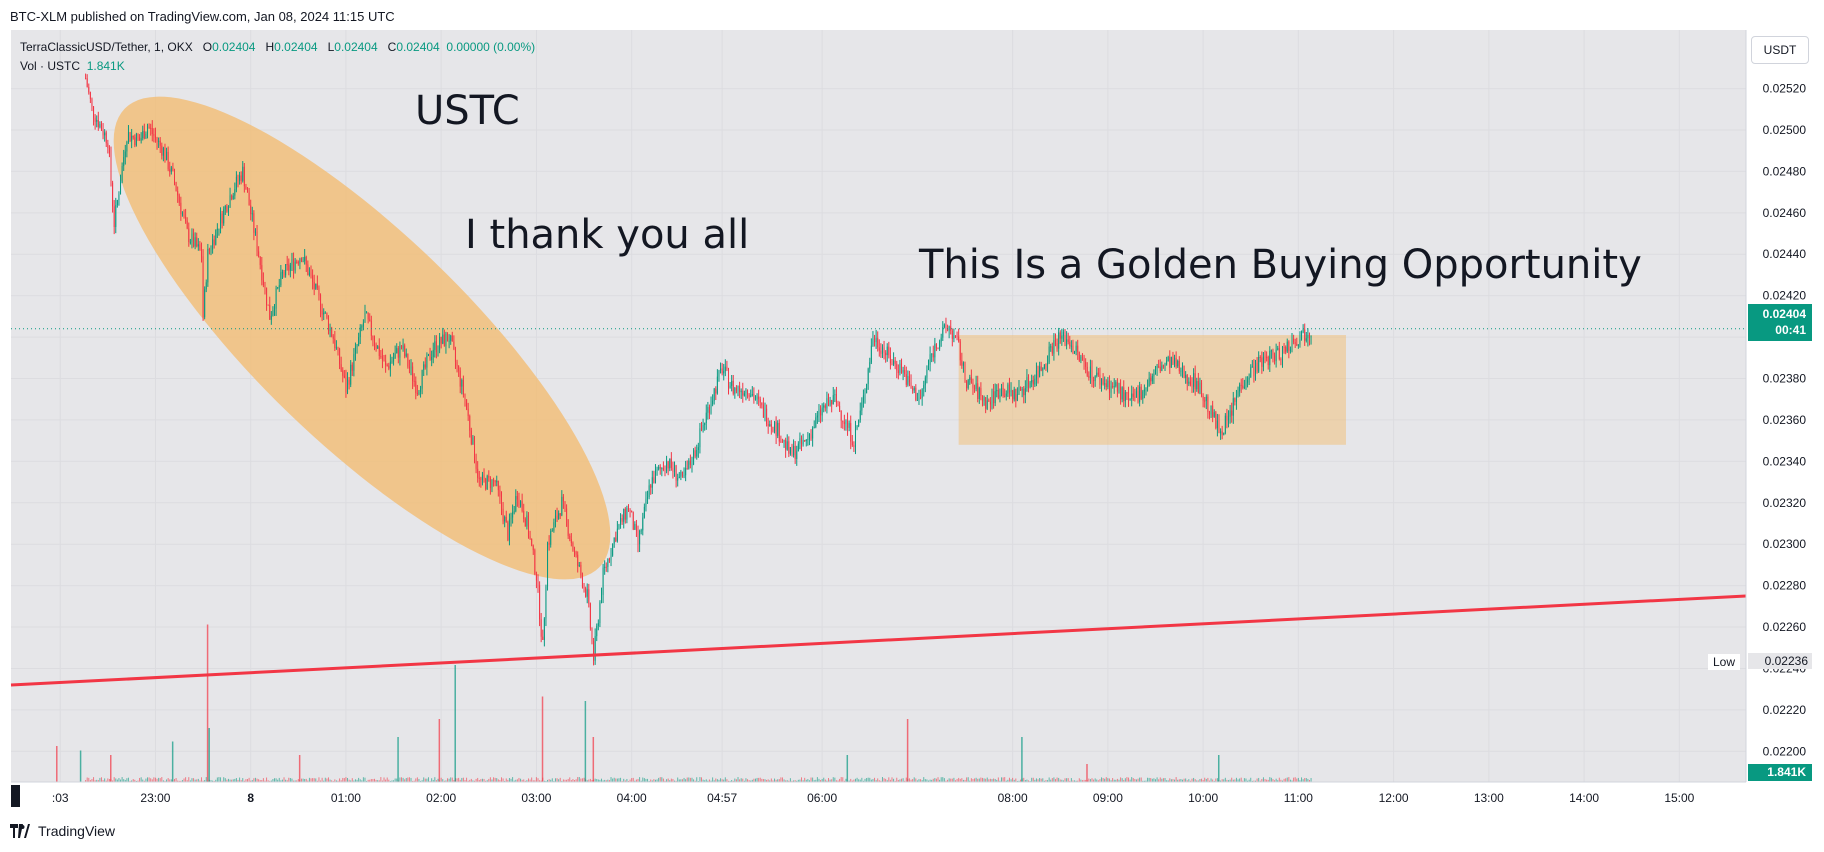  What do you see at coordinates (467, 111) in the screenshot?
I see `annotation-ustc: USTC` at bounding box center [467, 111].